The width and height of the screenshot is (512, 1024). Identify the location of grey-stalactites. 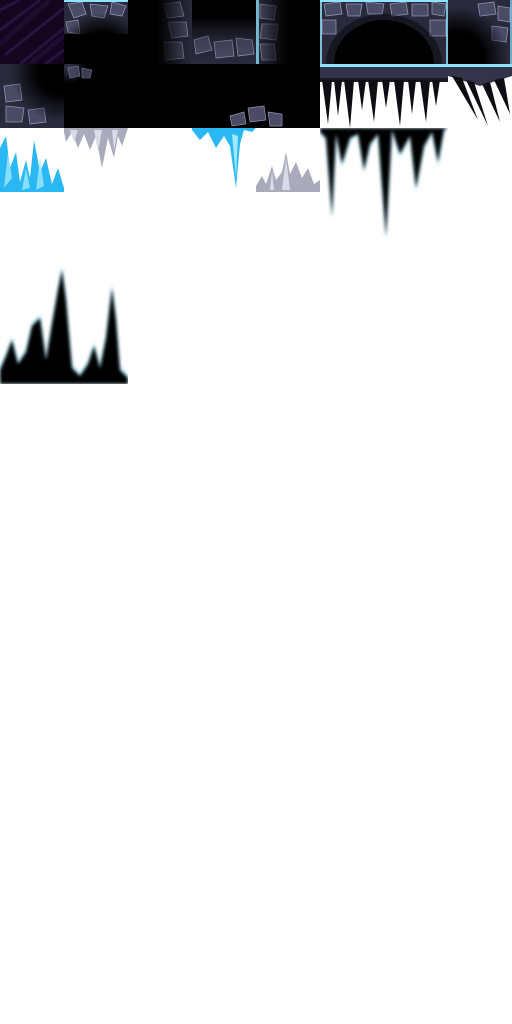
(96, 160).